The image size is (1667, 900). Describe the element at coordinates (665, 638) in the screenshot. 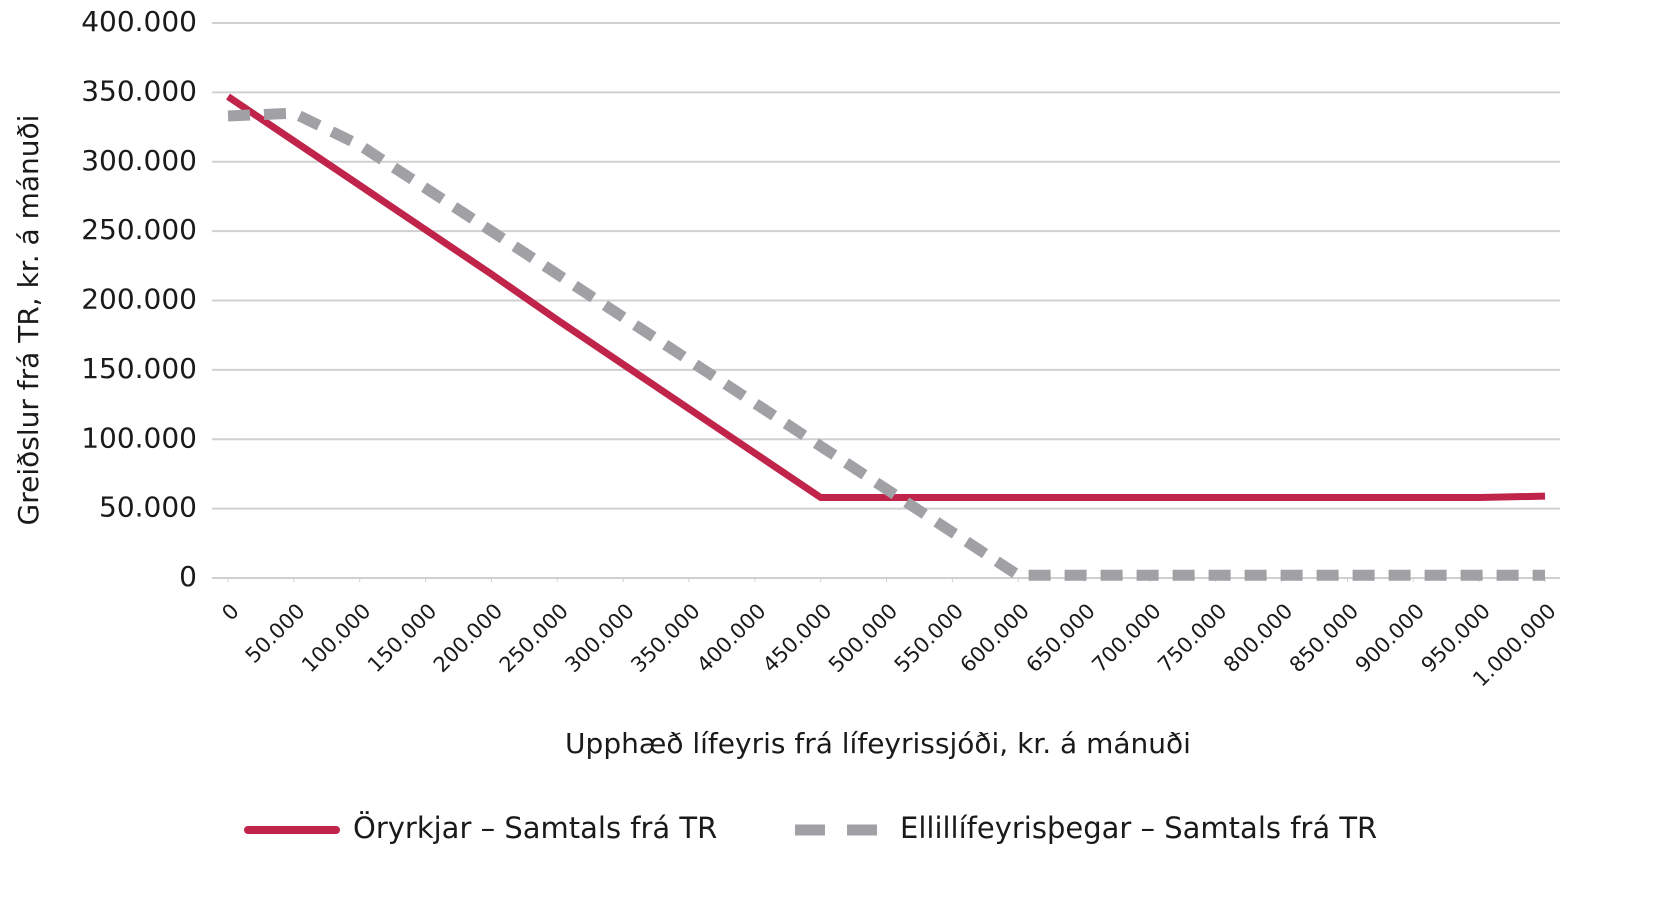

I see `x-tick-label: 350.000` at that location.